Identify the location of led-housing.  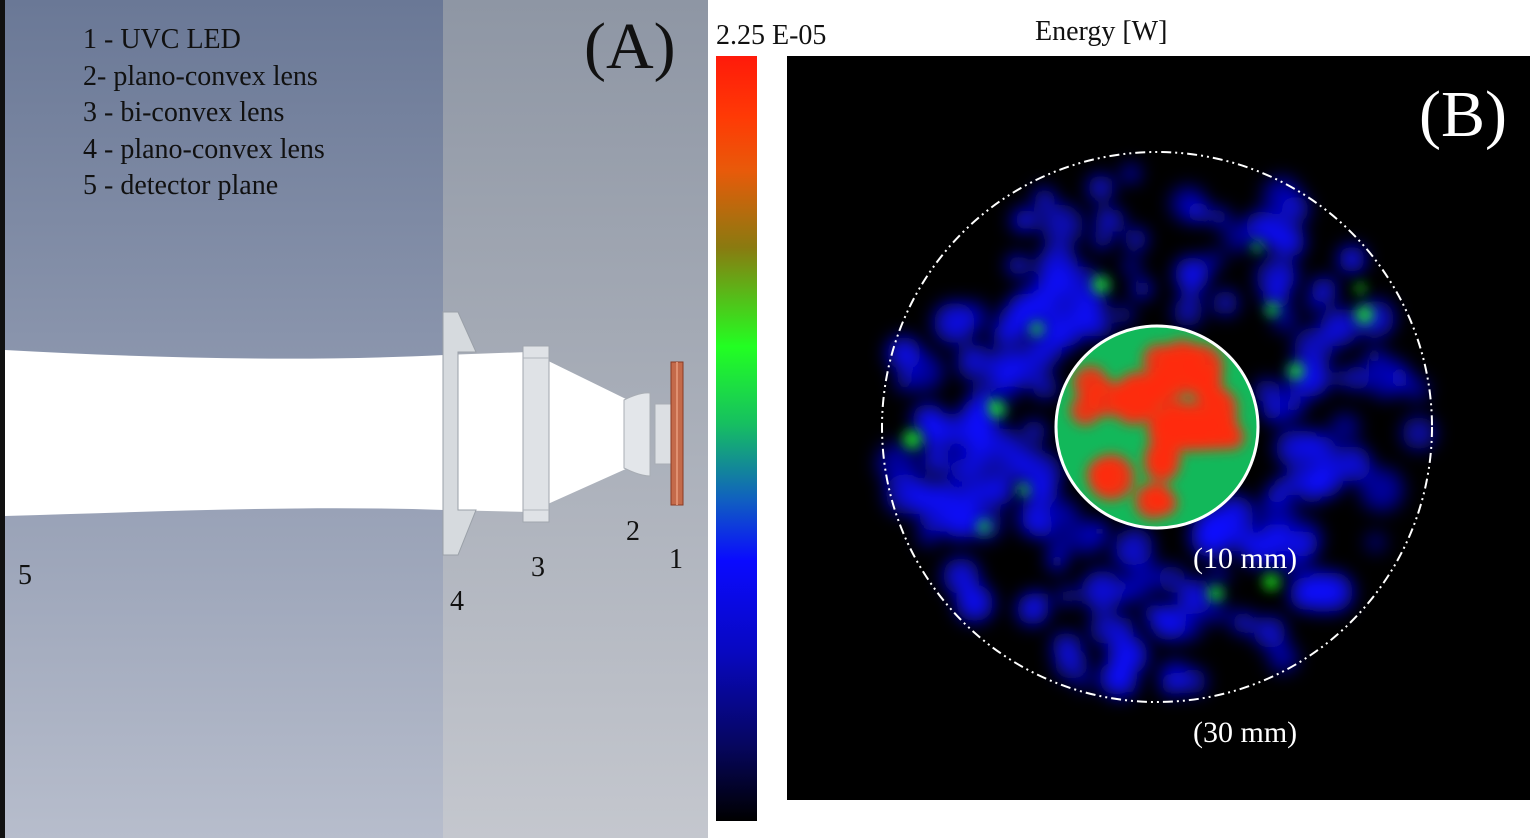
(663, 434).